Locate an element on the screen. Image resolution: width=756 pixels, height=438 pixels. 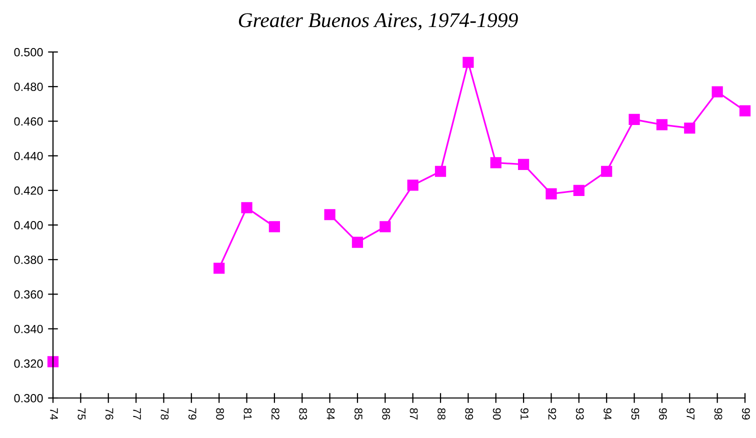
x-tick-label: 86 is located at coordinates (386, 414).